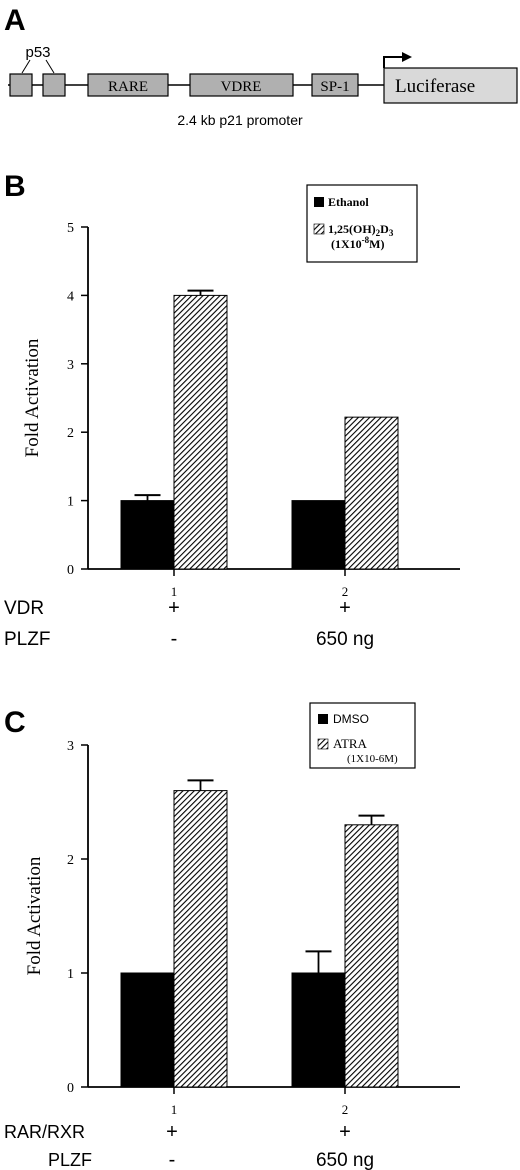  Describe the element at coordinates (240, 120) in the screenshot. I see `promoter-caption: 2.4 kb p21 promoter` at that location.